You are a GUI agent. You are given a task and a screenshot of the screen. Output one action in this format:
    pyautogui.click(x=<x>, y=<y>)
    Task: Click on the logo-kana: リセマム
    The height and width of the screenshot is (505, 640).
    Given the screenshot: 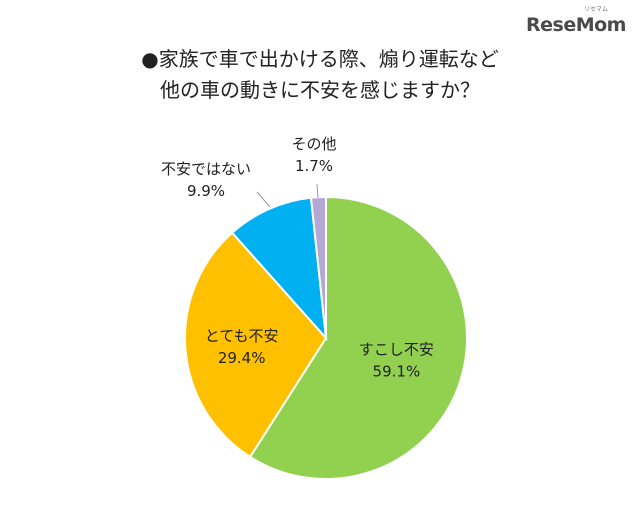 What is the action you would take?
    pyautogui.click(x=596, y=9)
    